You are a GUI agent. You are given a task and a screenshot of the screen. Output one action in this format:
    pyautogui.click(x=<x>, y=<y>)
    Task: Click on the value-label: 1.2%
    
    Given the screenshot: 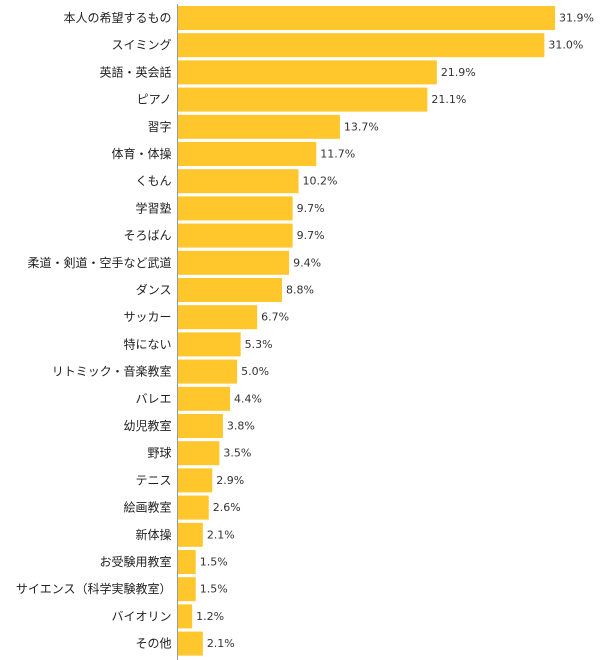 What is the action you would take?
    pyautogui.click(x=210, y=616)
    